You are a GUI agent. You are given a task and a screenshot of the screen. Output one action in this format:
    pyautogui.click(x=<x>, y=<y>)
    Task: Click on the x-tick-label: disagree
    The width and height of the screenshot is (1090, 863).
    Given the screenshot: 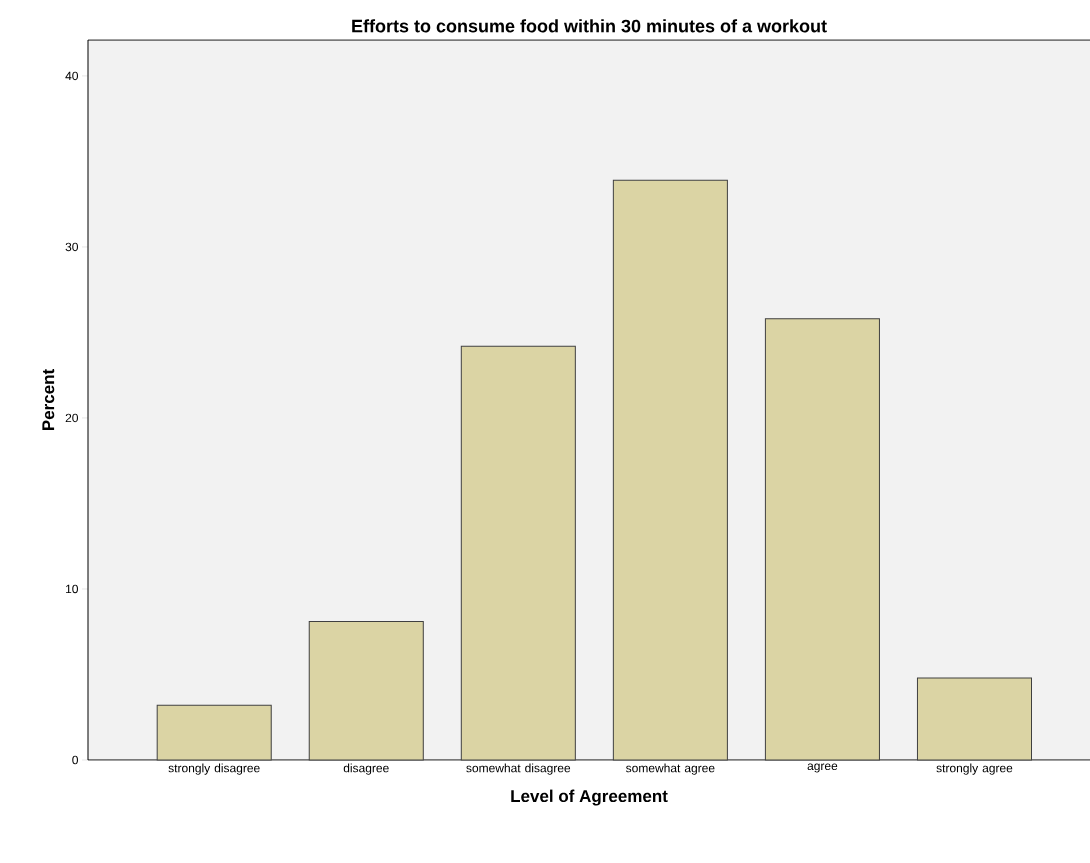 What is the action you would take?
    pyautogui.click(x=366, y=769)
    